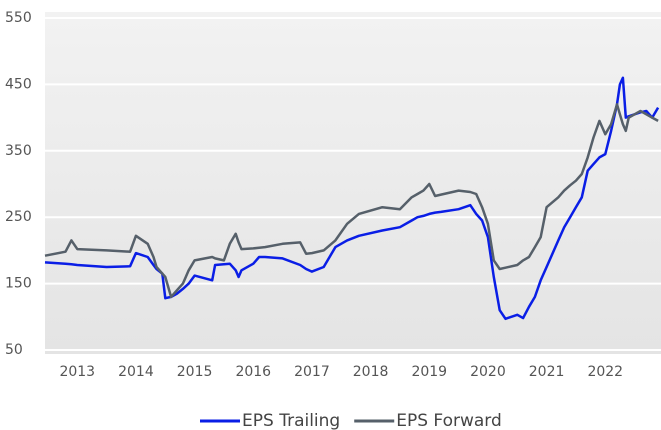 This screenshot has height=430, width=661. I want to click on x-tick-label: 2018, so click(371, 372).